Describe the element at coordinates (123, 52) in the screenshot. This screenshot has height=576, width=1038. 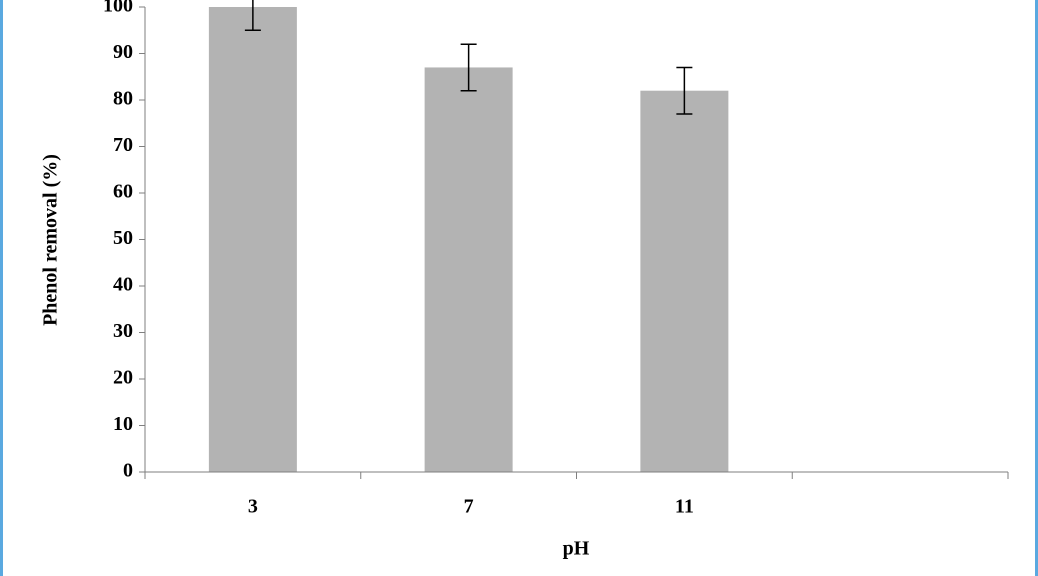
I see `y-tick-label: 90` at that location.